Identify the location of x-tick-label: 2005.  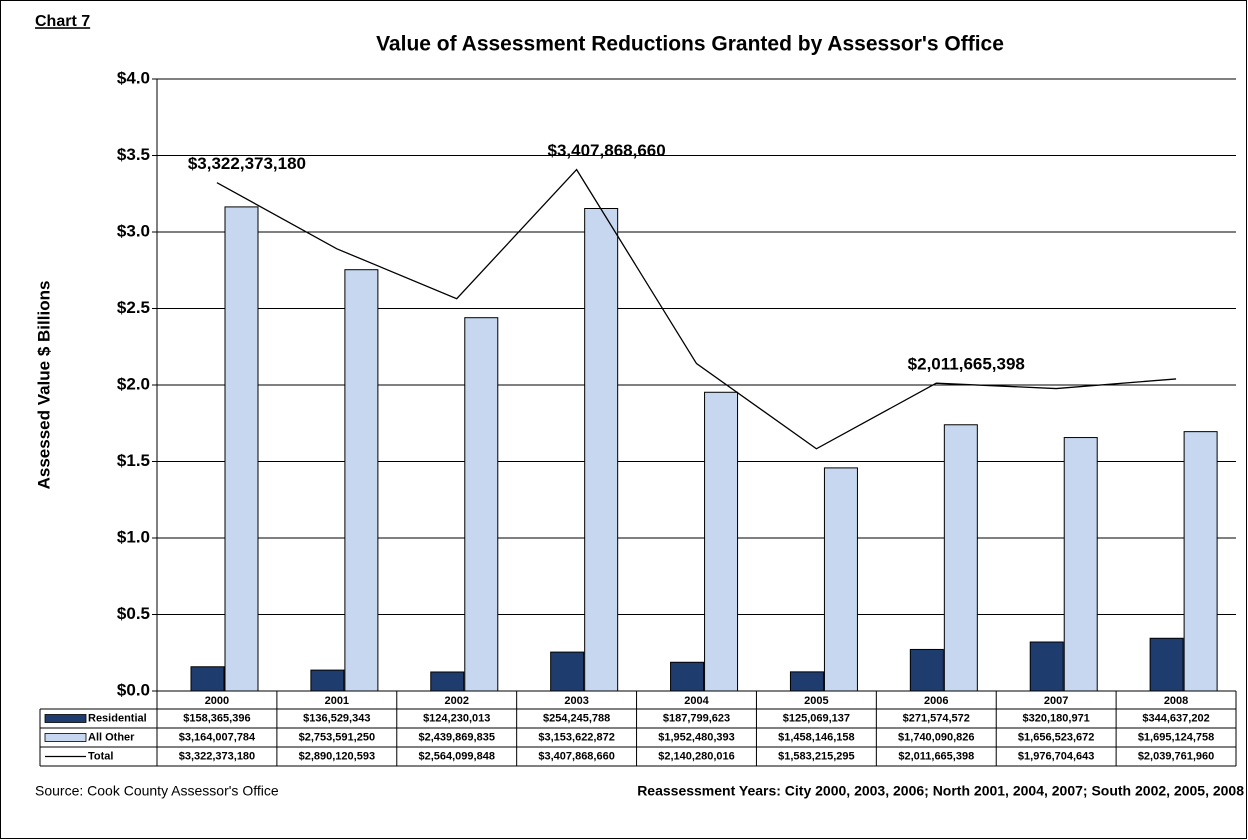
(816, 701).